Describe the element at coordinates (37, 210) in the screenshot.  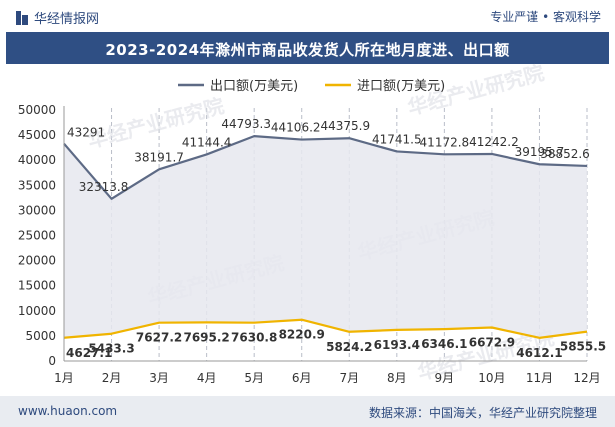
I see `y-tick-label: 30000` at that location.